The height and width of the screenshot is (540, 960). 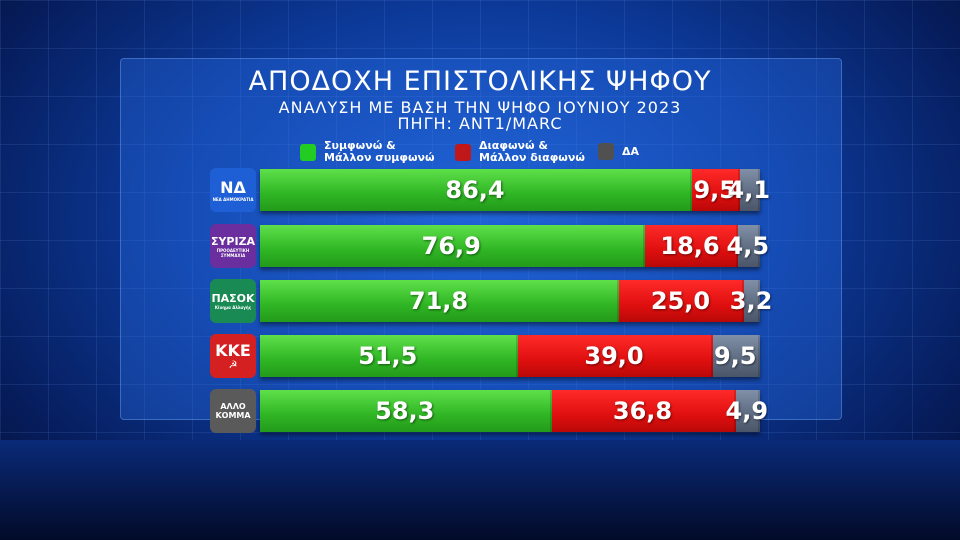 I want to click on bar-segment-disagree: 18,6, so click(x=691, y=246).